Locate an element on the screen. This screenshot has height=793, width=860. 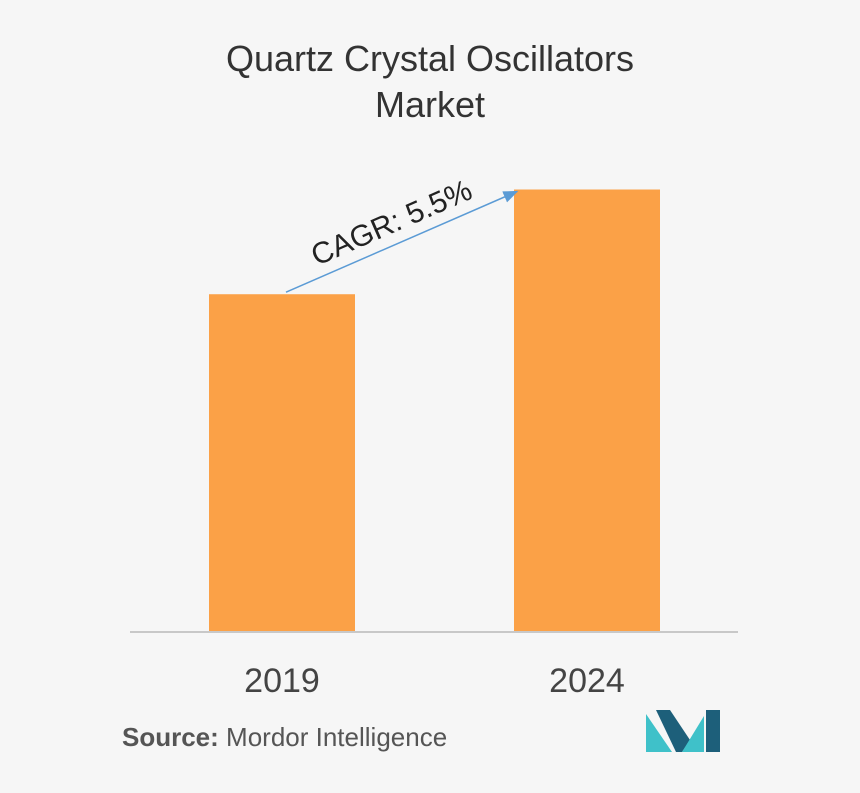
cagr-arrow is located at coordinates (402, 241).